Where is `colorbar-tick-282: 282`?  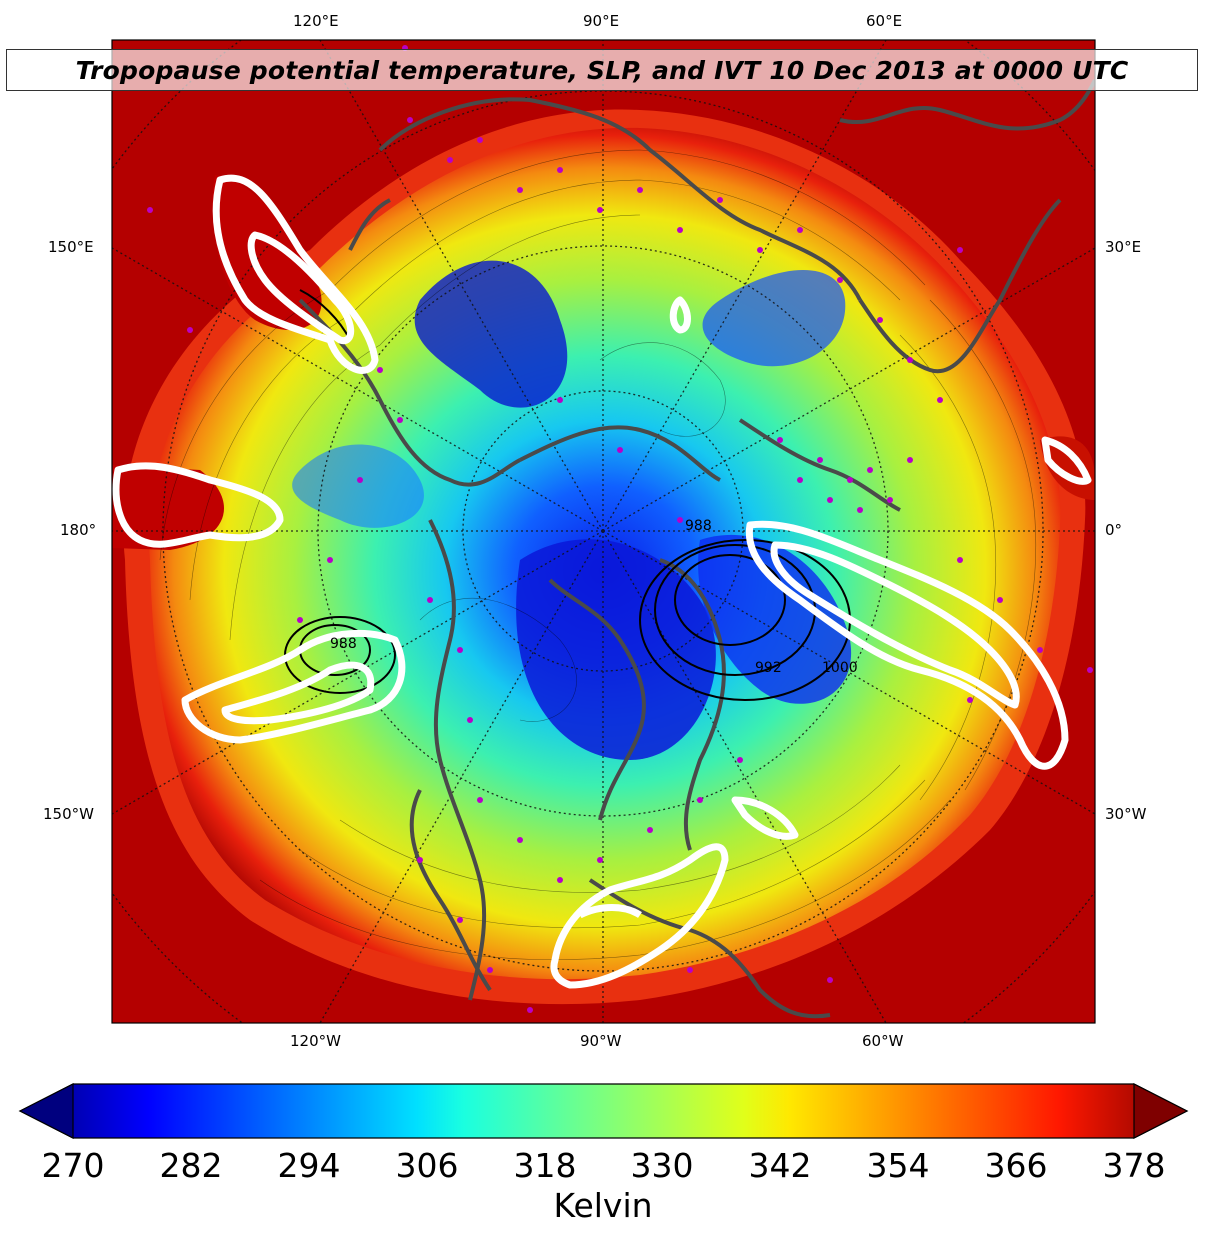 colorbar-tick-282: 282 is located at coordinates (191, 1165).